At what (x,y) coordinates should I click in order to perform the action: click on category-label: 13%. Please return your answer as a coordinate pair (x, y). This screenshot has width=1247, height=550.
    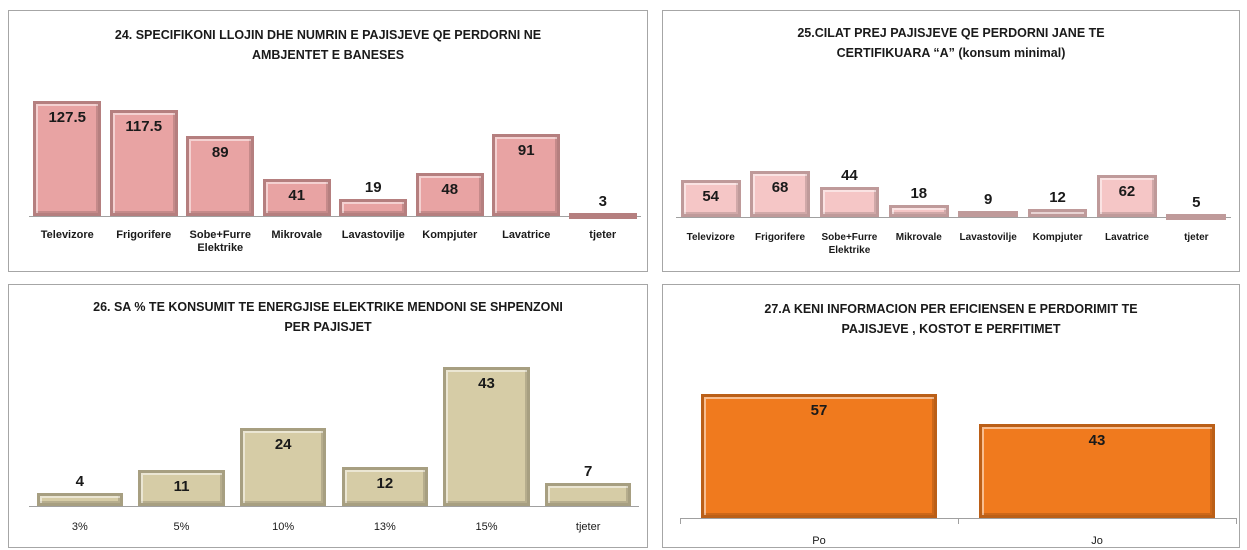
    Looking at the image, I should click on (384, 527).